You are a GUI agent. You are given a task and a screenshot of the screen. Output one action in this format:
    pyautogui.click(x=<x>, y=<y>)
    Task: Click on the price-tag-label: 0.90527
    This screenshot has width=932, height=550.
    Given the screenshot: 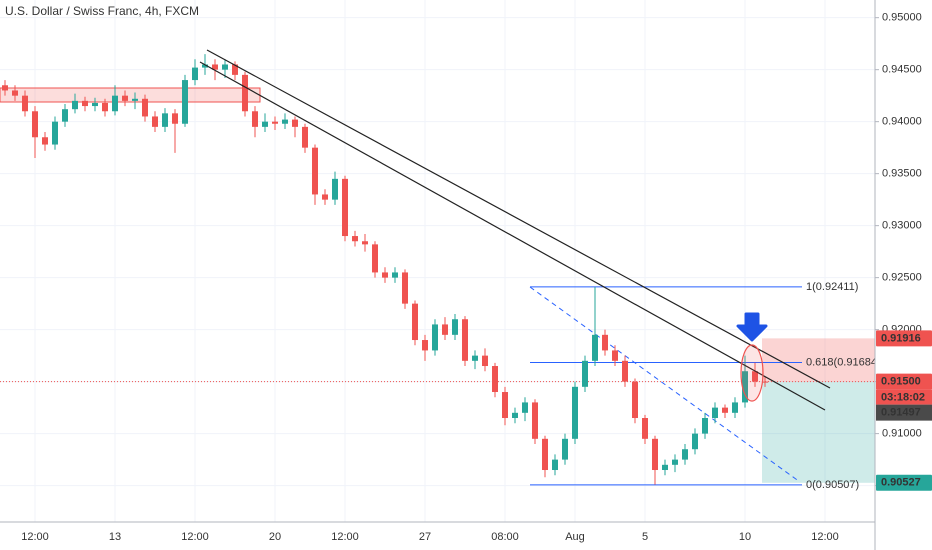 What is the action you would take?
    pyautogui.click(x=901, y=483)
    